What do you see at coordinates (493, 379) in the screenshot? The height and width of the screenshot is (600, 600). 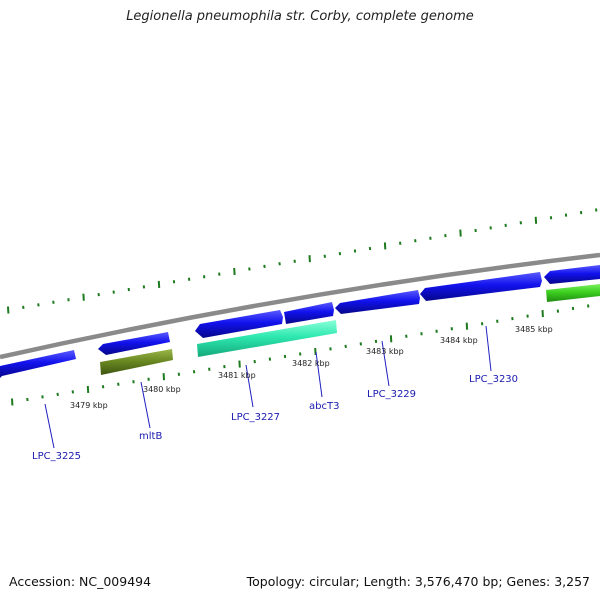 I see `gene-label-lpc-3230: LPC_3230` at bounding box center [493, 379].